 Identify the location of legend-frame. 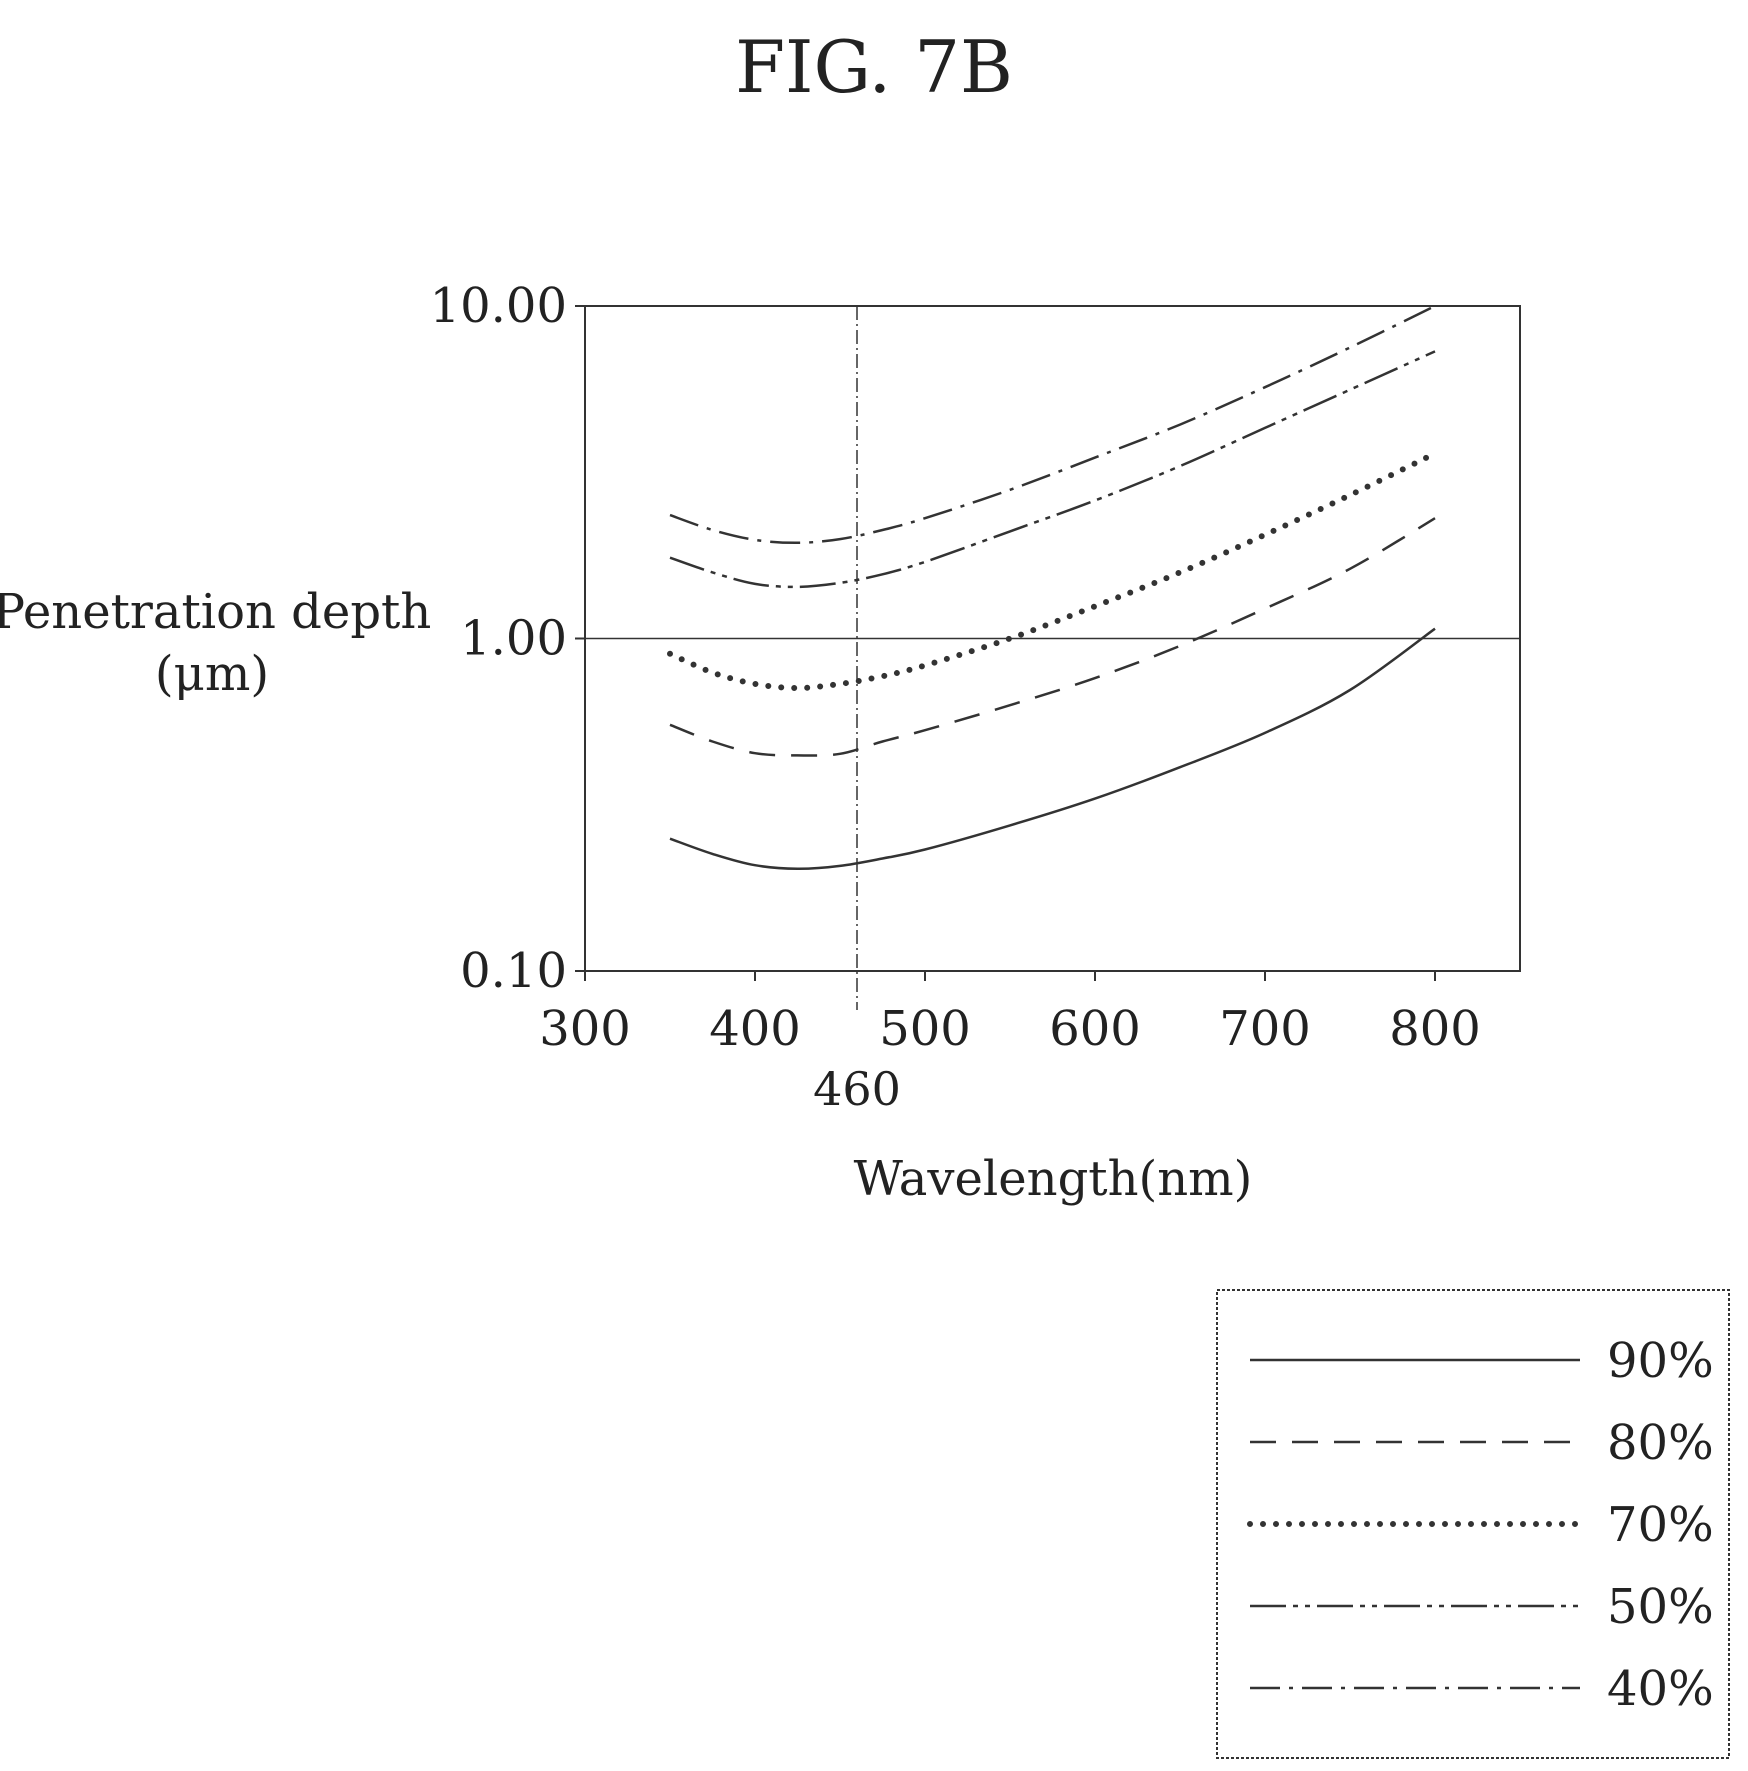
(1473, 1524).